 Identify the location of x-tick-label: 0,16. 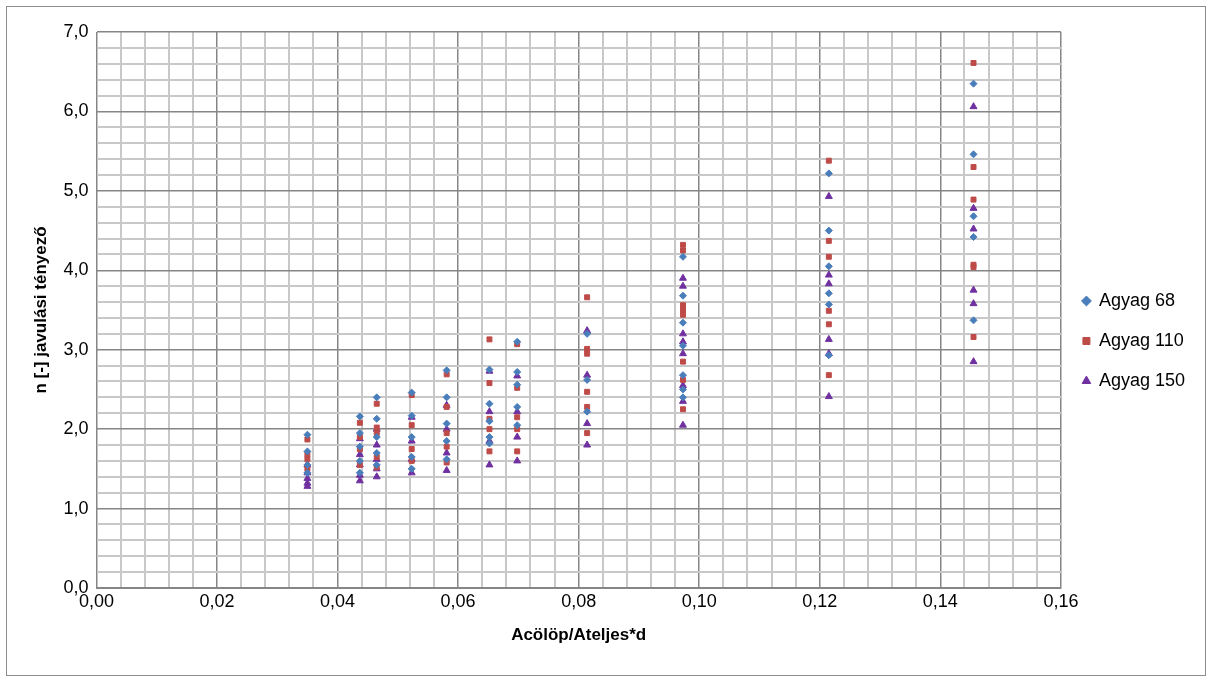
(1061, 600).